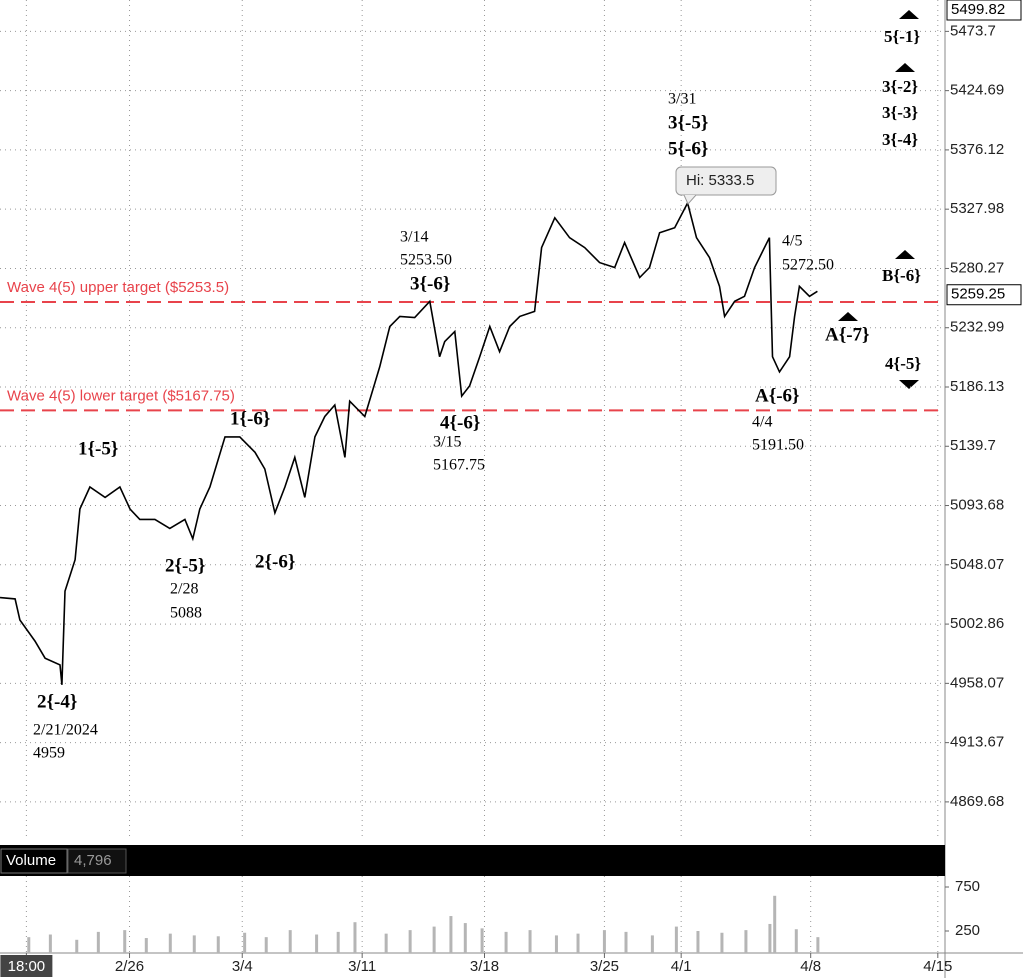 This screenshot has width=1023, height=978. Describe the element at coordinates (57, 701) in the screenshot. I see `wave-annotation: 2{-4}` at that location.